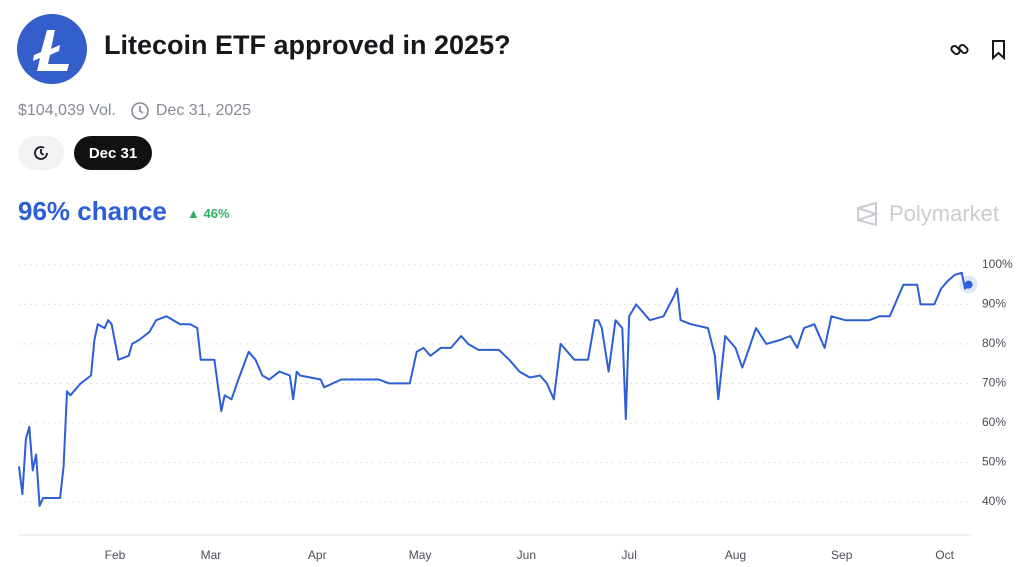  What do you see at coordinates (317, 555) in the screenshot?
I see `x-tick-label: Apr` at bounding box center [317, 555].